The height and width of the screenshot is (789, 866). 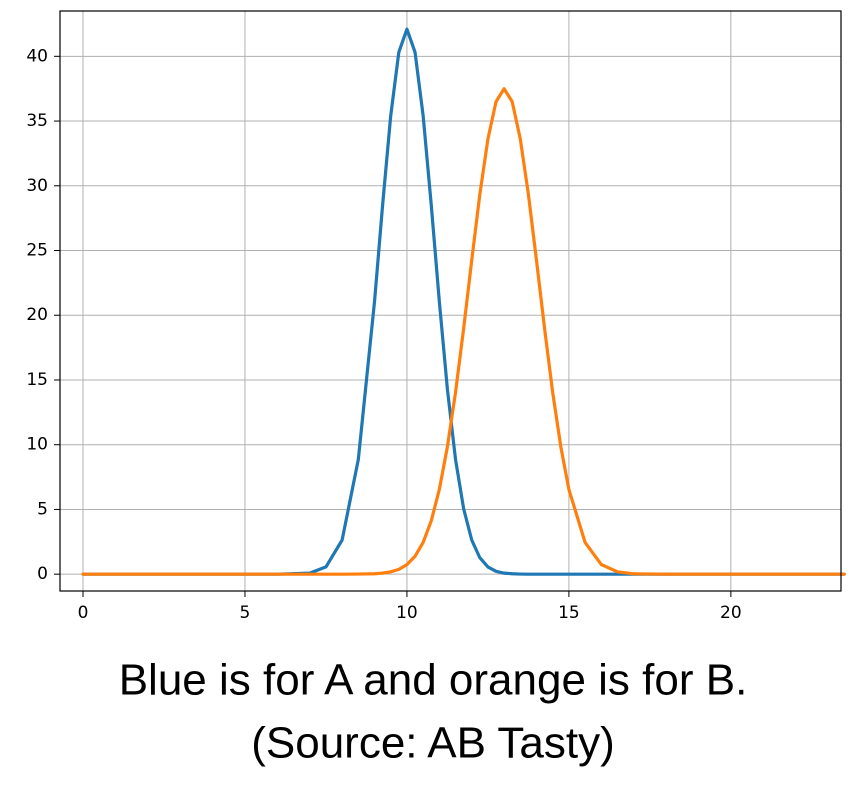 I want to click on y-tick-label: 40, so click(x=37, y=56).